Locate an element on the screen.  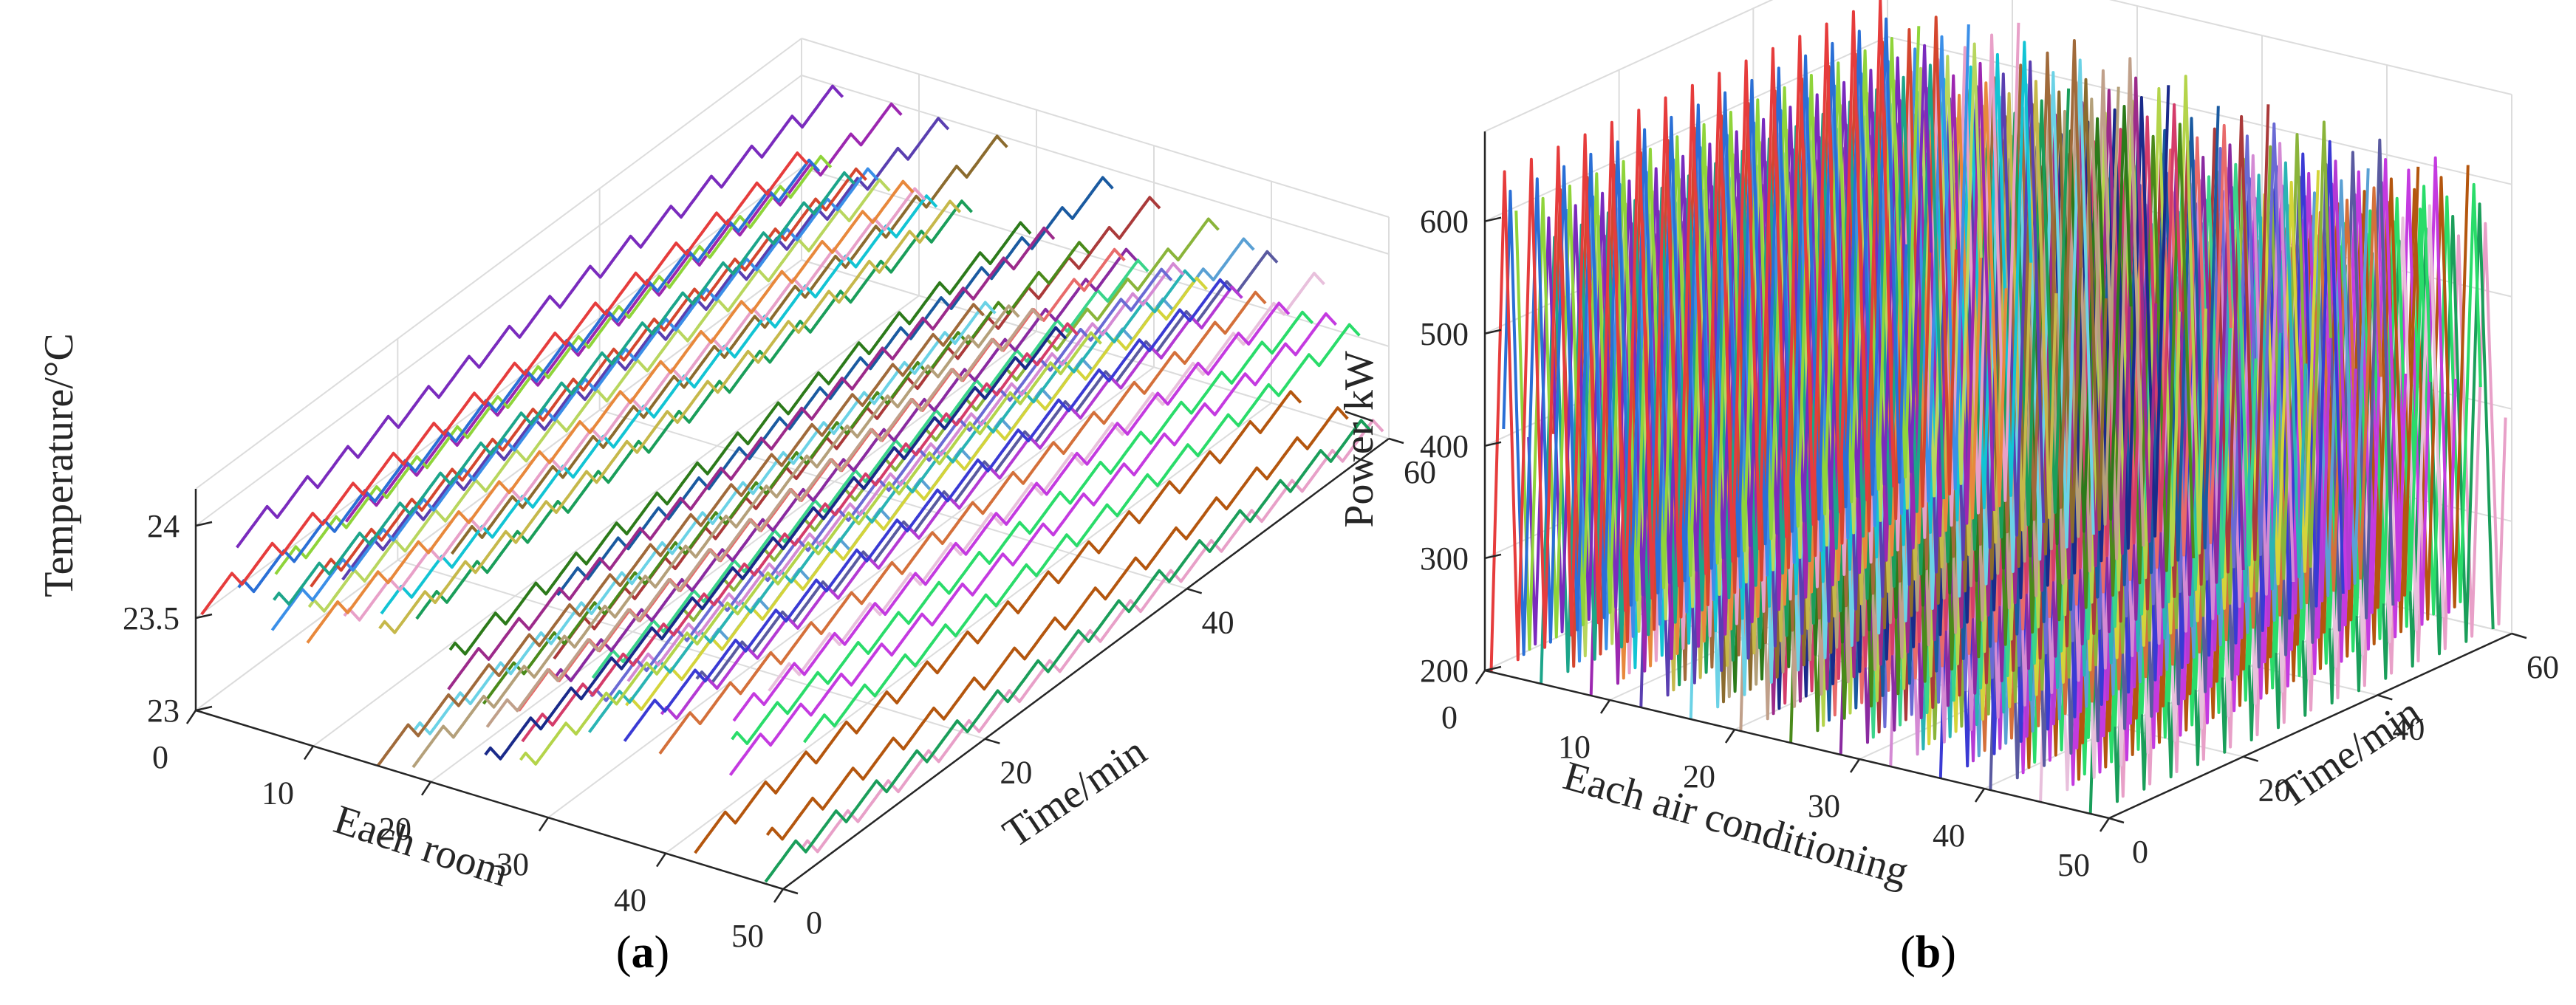
ac-31-power-line is located at coordinates (2067, 419).